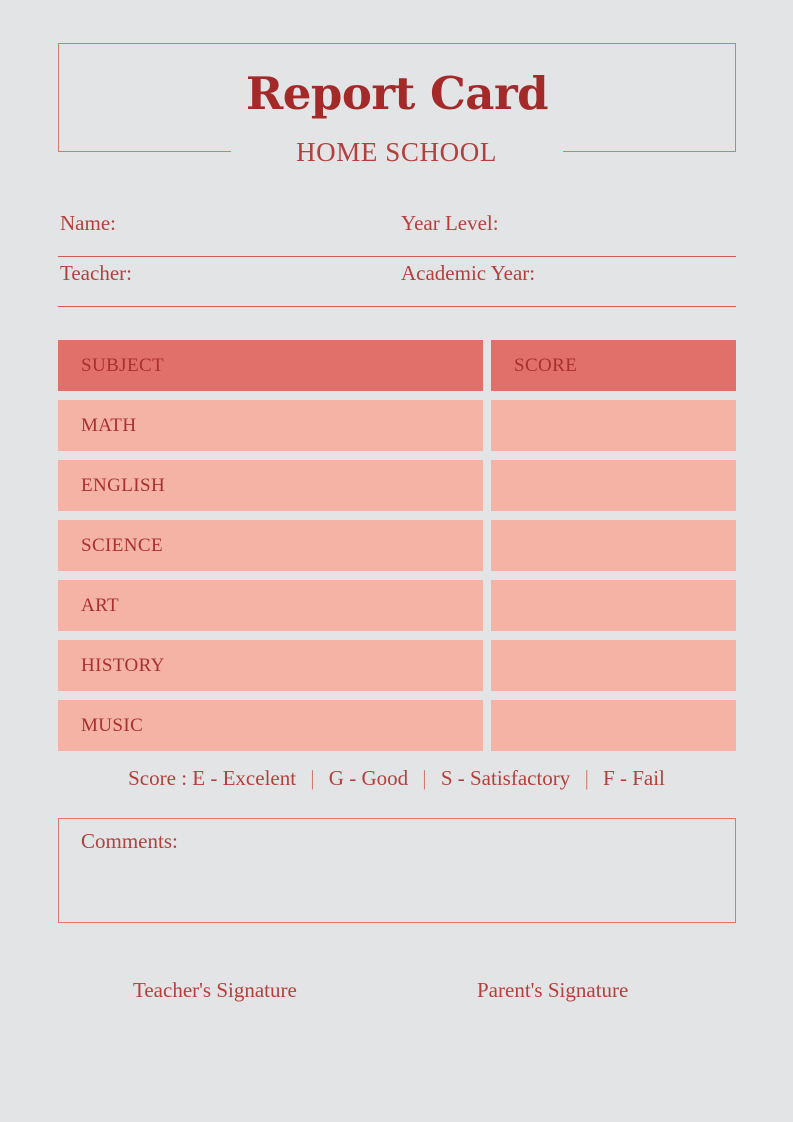  Describe the element at coordinates (649, 151) in the screenshot. I see `header-rule-right` at that location.